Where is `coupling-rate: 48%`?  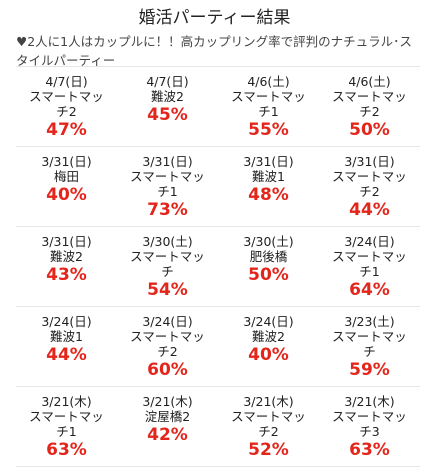 coupling-rate: 48% is located at coordinates (268, 195).